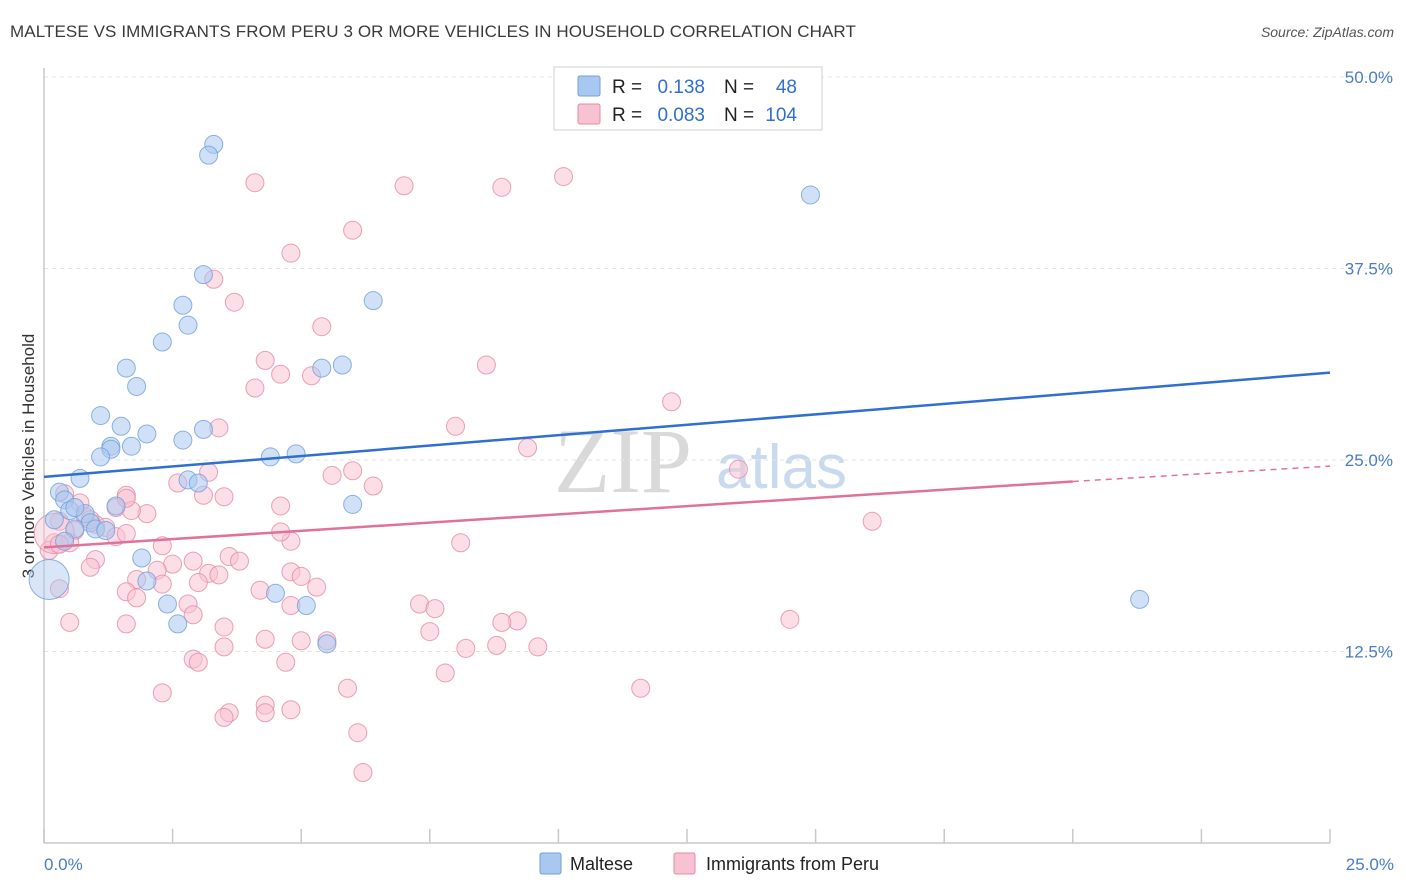 The width and height of the screenshot is (1406, 892). I want to click on x-tick-label-max: 25.0%, so click(1370, 864).